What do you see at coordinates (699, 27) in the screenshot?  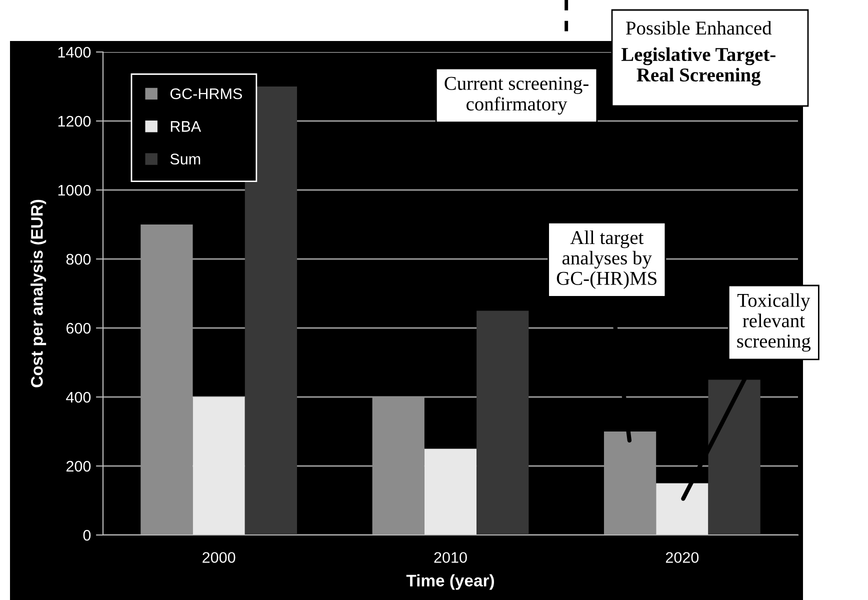 I see `text: Possible Enhanced` at bounding box center [699, 27].